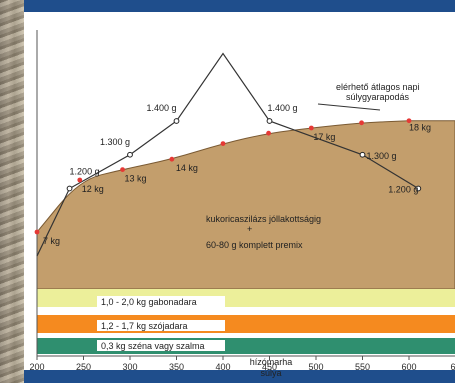 This screenshot has width=455, height=383. Describe the element at coordinates (239, 6) in the screenshot. I see `top-border` at that location.